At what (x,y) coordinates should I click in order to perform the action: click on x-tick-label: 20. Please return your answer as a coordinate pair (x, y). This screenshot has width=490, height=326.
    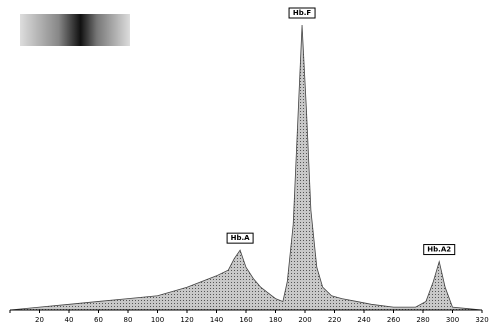
    Looking at the image, I should click on (39, 320).